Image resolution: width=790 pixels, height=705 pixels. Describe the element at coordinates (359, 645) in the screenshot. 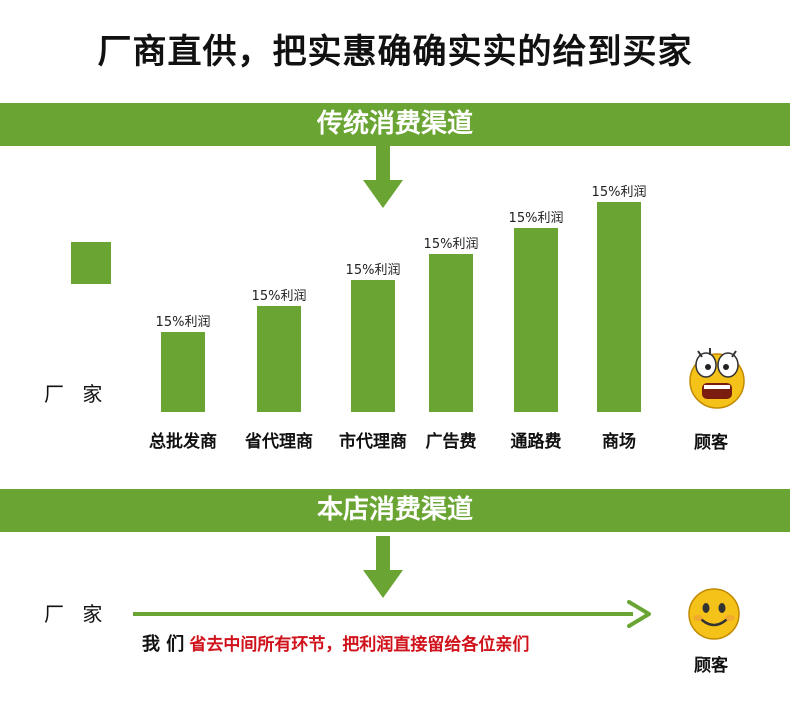

I see `note-body: 省去中间所有环节，把利润直接留给各位亲们` at that location.